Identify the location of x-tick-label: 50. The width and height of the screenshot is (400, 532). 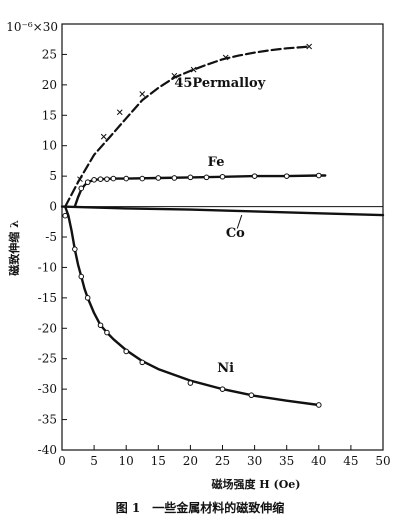
(382, 461).